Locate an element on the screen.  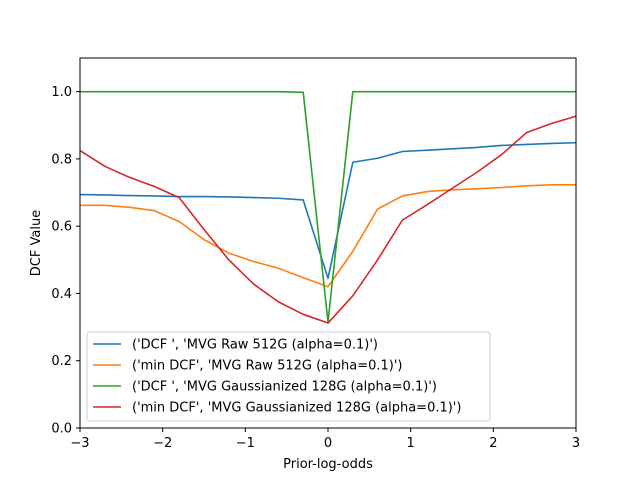
y-tick-label: 0.0 is located at coordinates (61, 429).